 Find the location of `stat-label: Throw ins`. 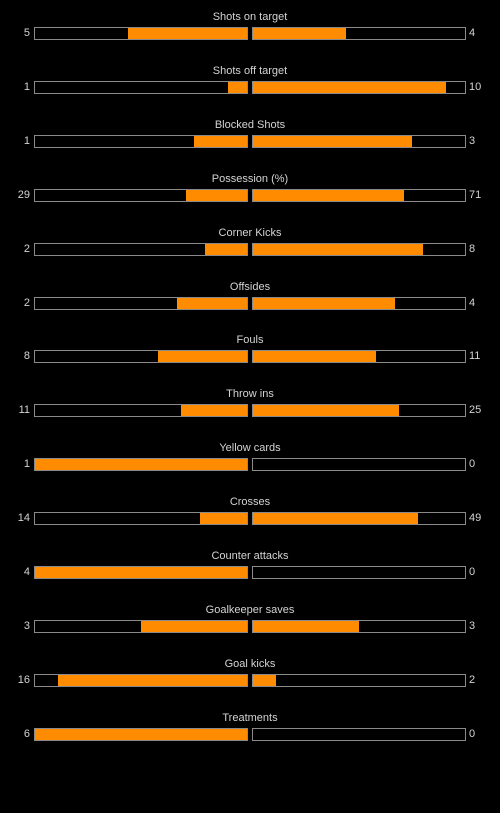

stat-label: Throw ins is located at coordinates (250, 394).